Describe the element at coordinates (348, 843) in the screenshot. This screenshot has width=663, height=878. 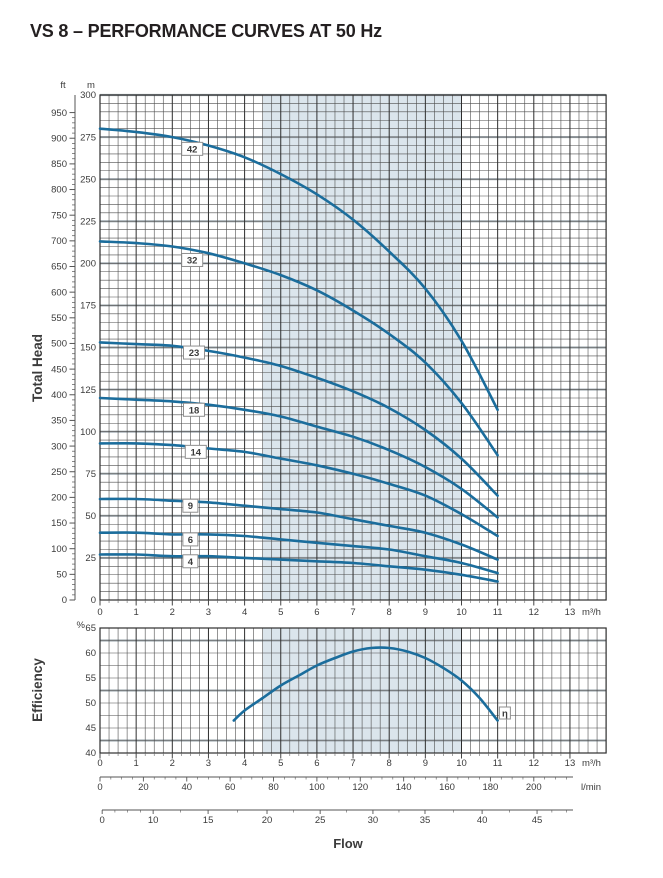
I see `x-axis-title-flow: Flow` at that location.